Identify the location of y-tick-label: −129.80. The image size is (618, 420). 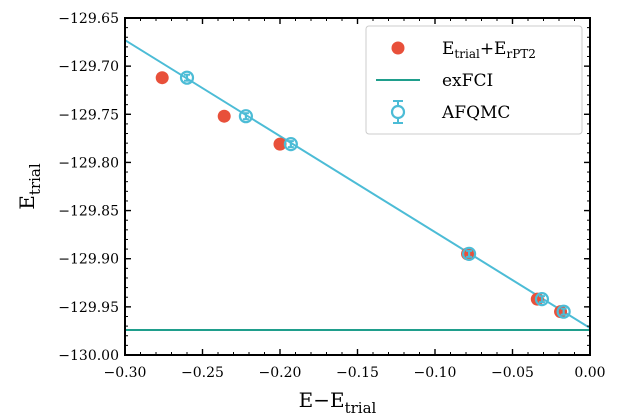
(88, 163).